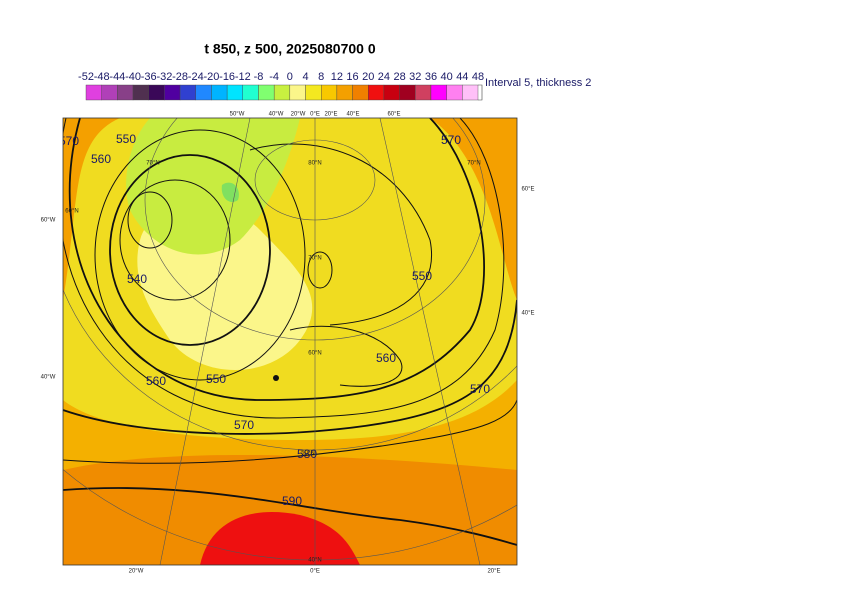  I want to click on graticule-label: 50°W, so click(237, 115).